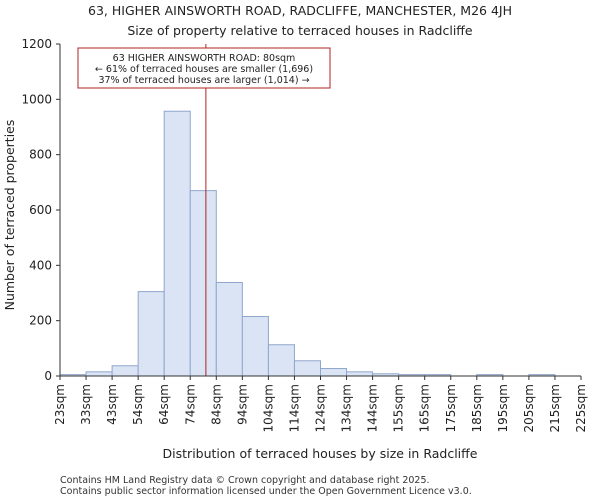 This screenshot has height=500, width=600. Describe the element at coordinates (425, 408) in the screenshot. I see `x-tick-label-165sqm: 165sqm` at that location.